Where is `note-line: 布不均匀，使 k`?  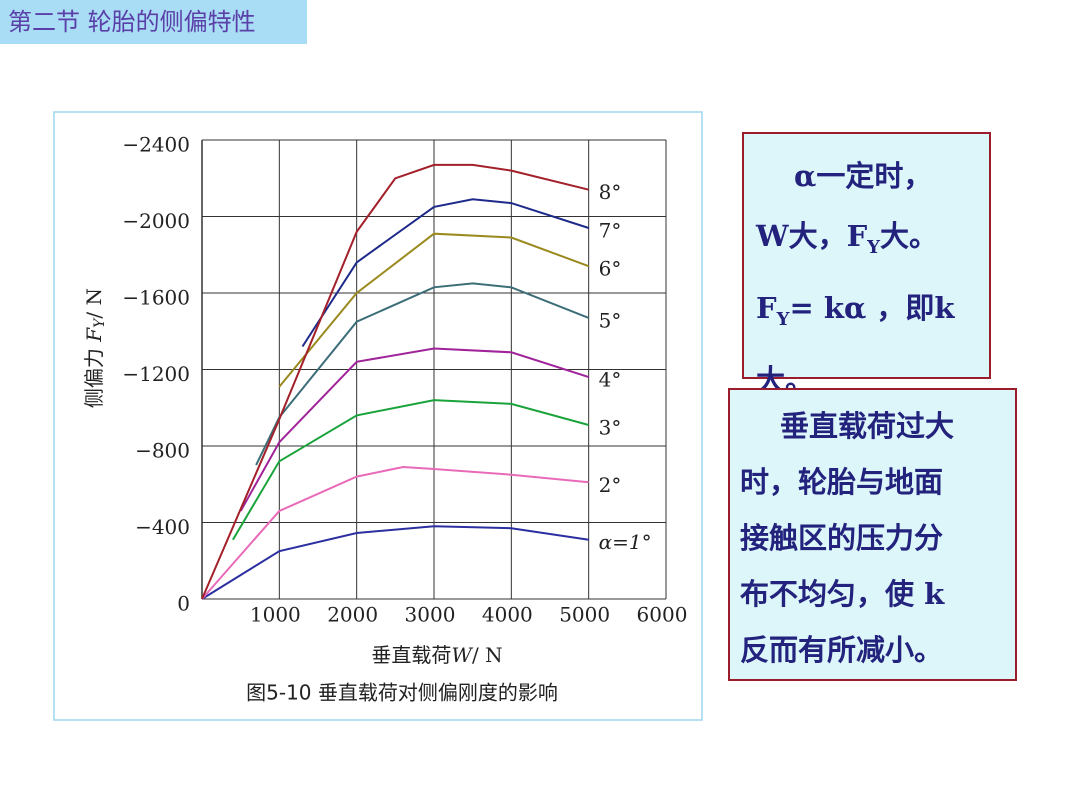
note-line: 布不均匀，使 k is located at coordinates (842, 594).